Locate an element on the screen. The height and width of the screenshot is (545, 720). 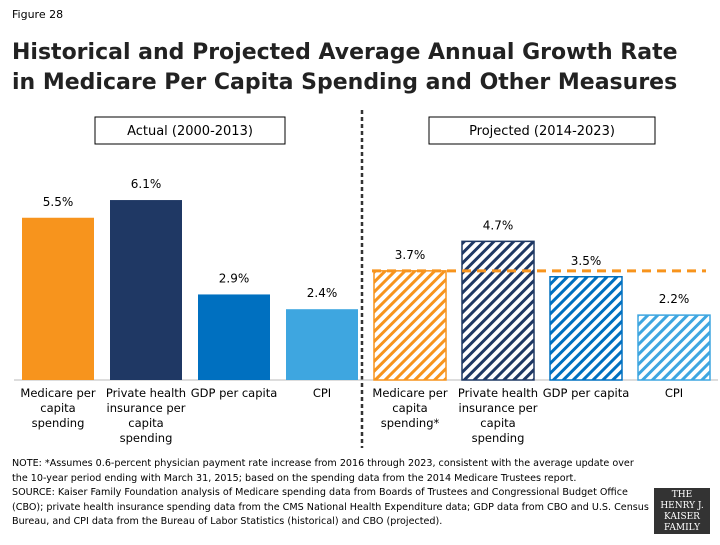
group-label: Actual (2000-2013) is located at coordinates (190, 131).